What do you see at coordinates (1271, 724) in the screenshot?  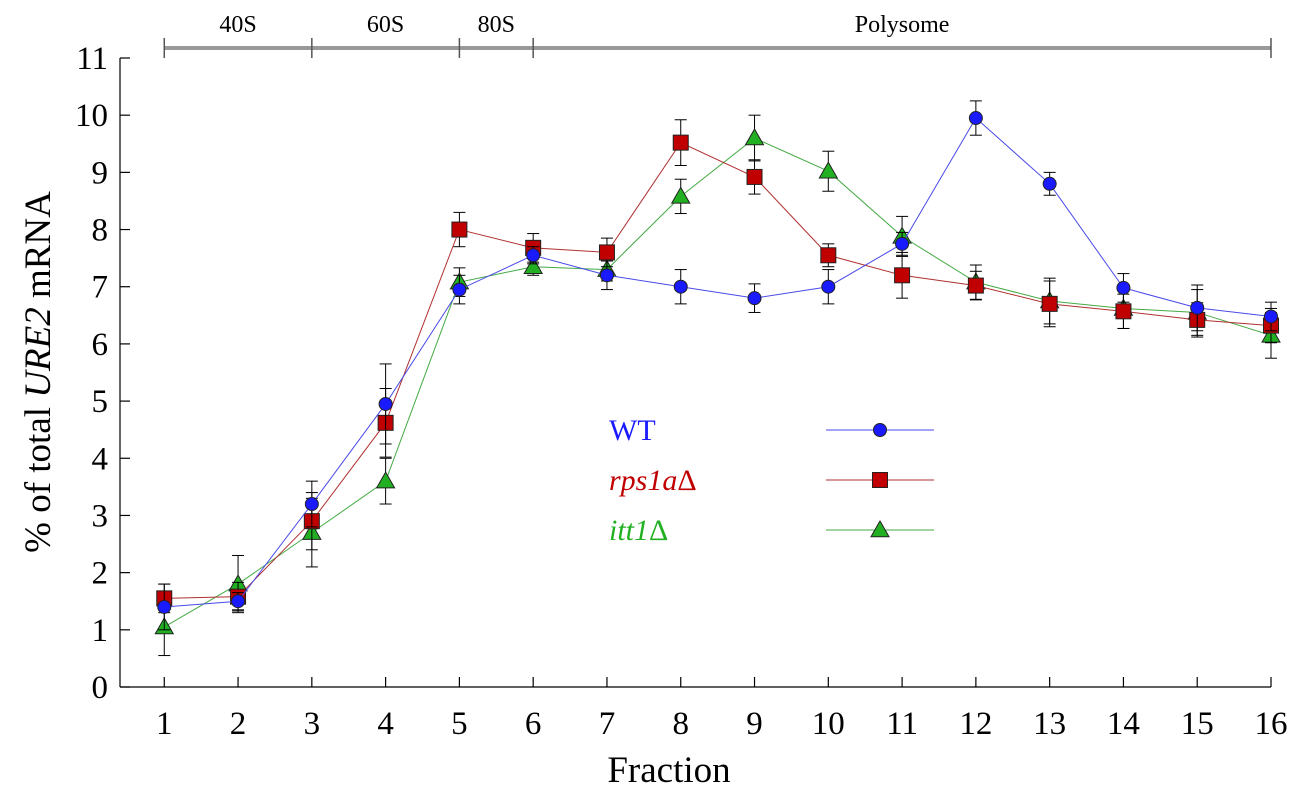 I see `x-tick-label: 16` at bounding box center [1271, 724].